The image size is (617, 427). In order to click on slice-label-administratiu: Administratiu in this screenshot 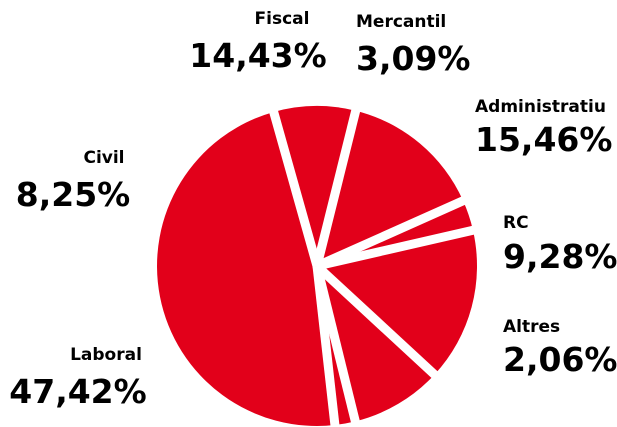, I will do `click(540, 107)`.